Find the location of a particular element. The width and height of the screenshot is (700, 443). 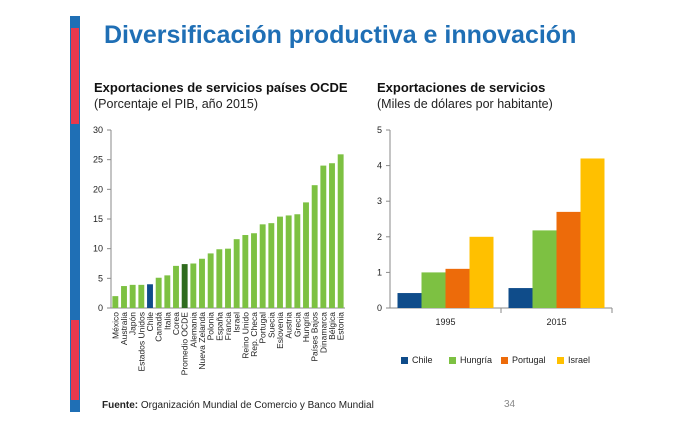

chart1-category-label: Polonia is located at coordinates (211, 326).